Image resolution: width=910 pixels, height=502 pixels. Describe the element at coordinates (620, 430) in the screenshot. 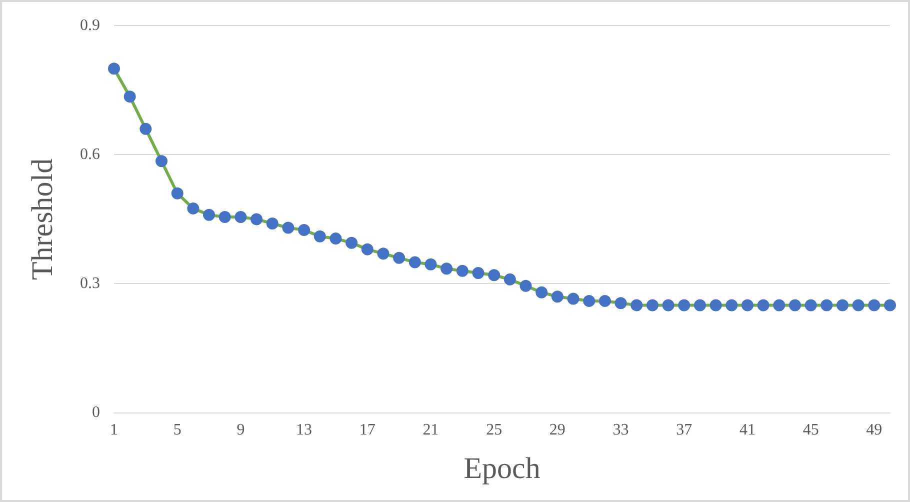

I see `x-tick-label: 33` at that location.